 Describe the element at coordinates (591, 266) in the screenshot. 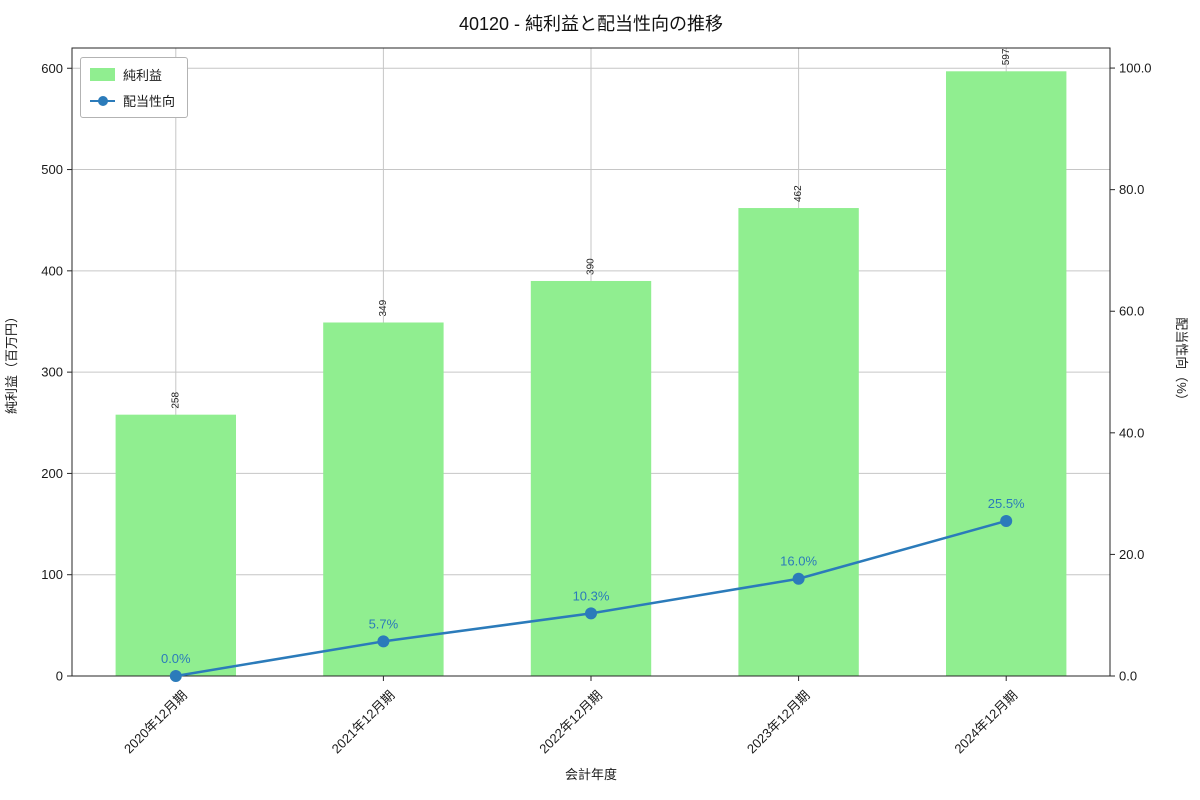

I see `bar-value-label: 390` at that location.